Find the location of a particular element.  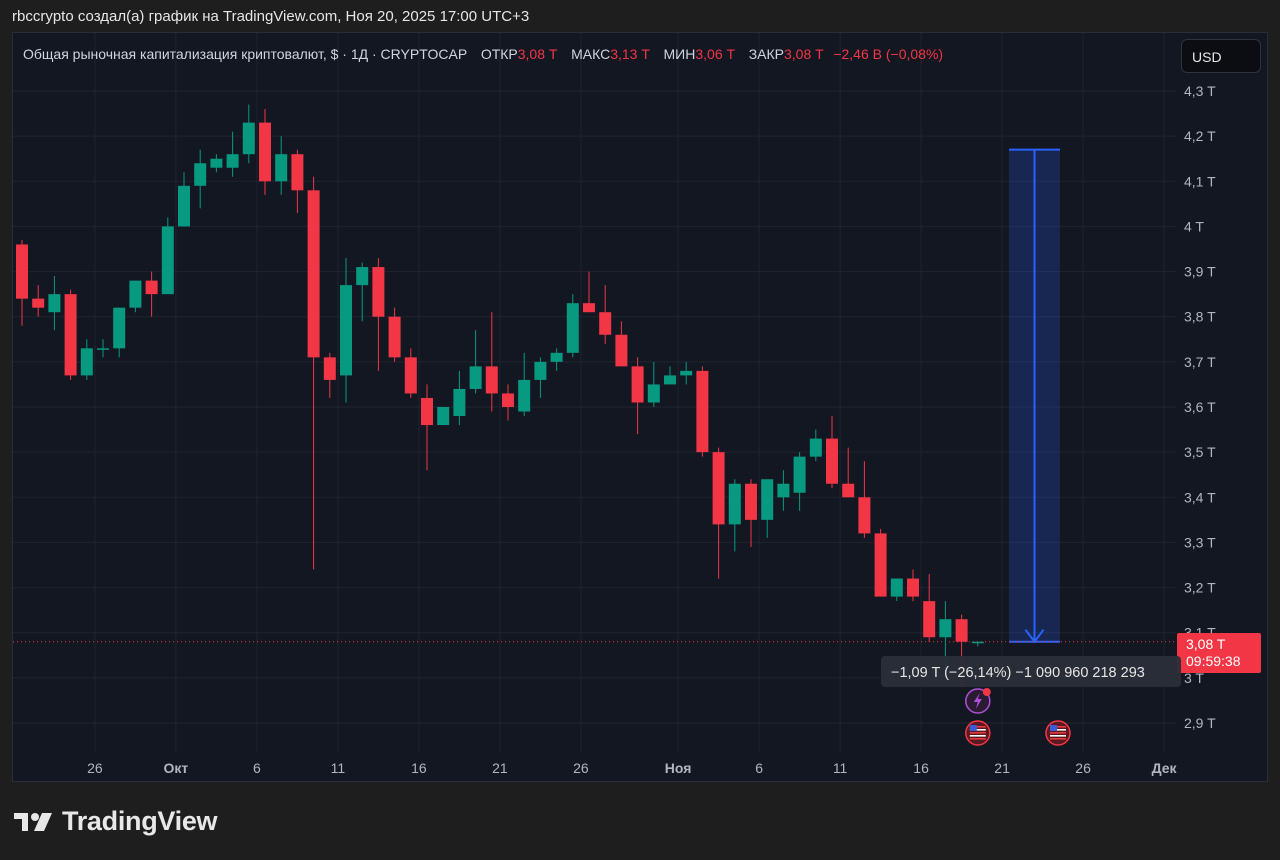

x-tick-label: 16 is located at coordinates (419, 768).